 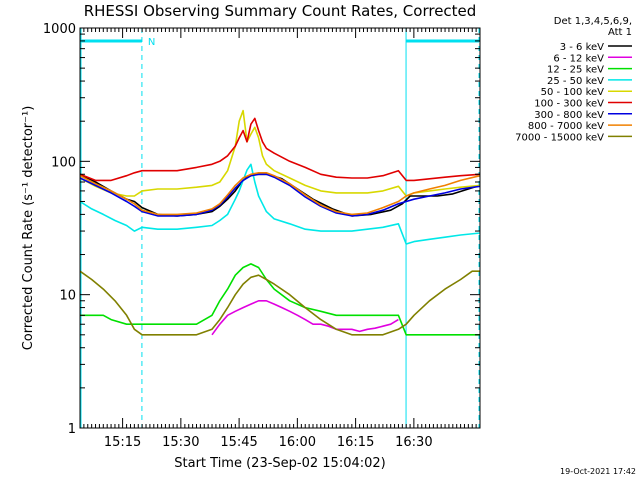 I want to click on legend-label: 3 - 6 keV, so click(x=582, y=47).